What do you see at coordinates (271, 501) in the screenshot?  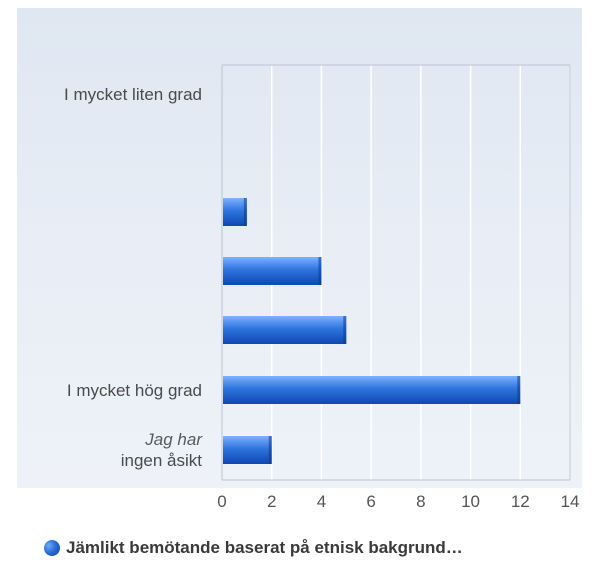 I see `x-tick-label: 2` at bounding box center [271, 501].